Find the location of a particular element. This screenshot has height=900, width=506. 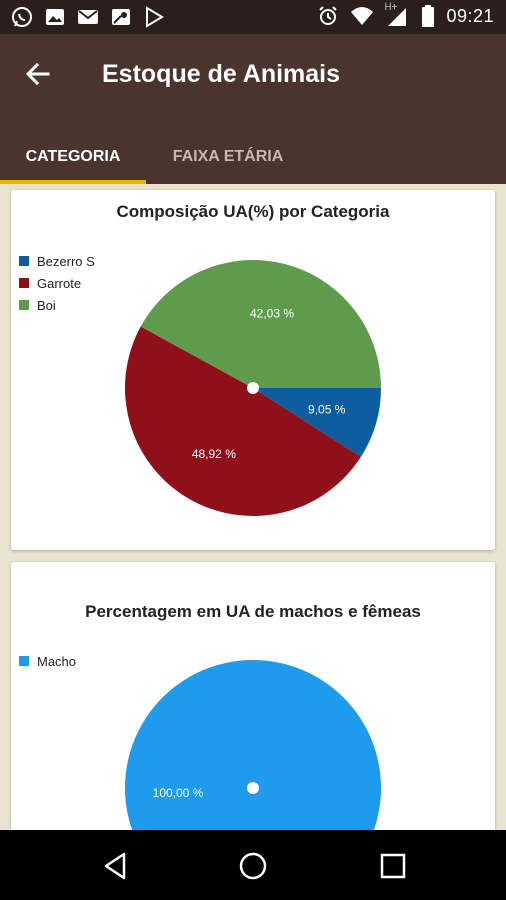

pie-chart: 100,00 % is located at coordinates (253, 744).